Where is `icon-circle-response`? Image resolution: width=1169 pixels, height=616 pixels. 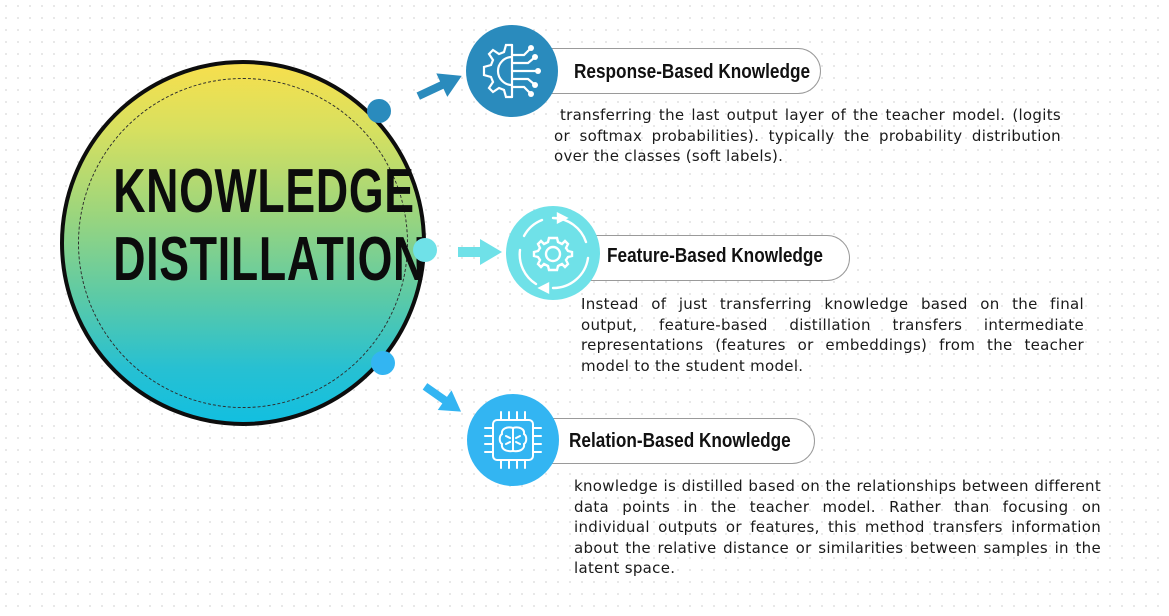
icon-circle-response is located at coordinates (512, 71).